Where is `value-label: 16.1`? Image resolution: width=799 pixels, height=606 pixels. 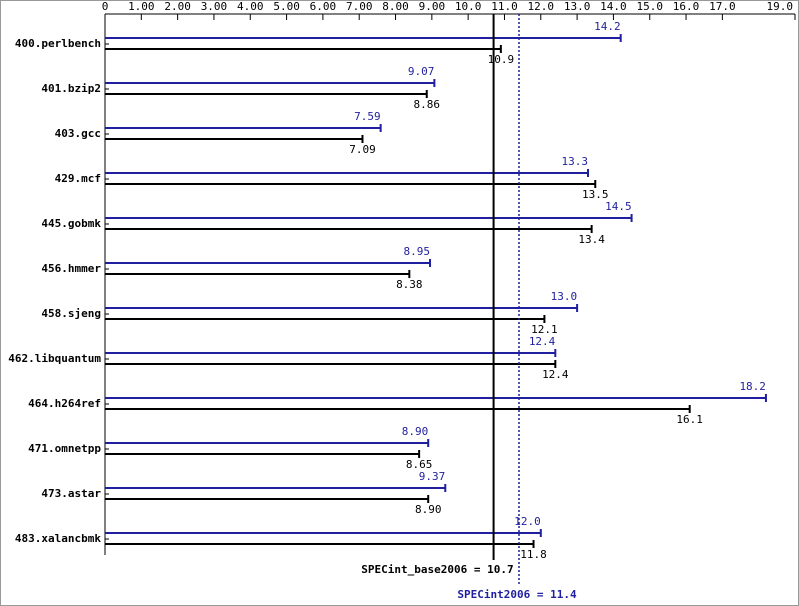
value-label: 16.1 is located at coordinates (689, 419).